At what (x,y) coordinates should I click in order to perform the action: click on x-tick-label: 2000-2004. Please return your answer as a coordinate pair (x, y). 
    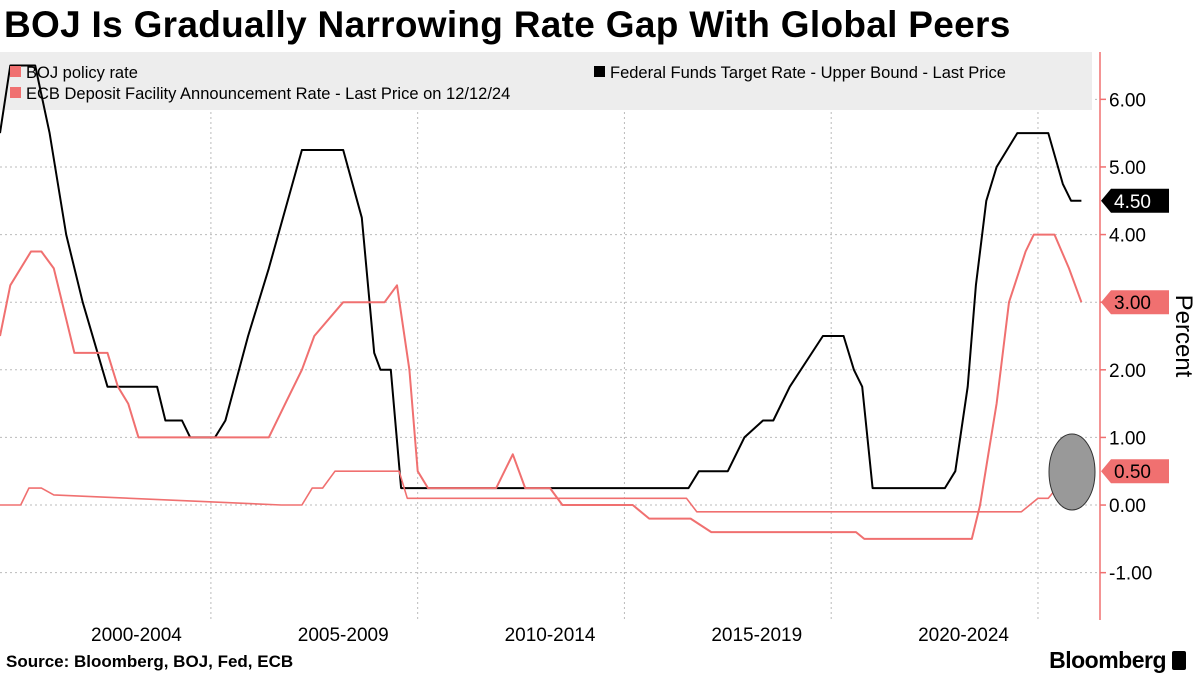
    Looking at the image, I should click on (136, 635).